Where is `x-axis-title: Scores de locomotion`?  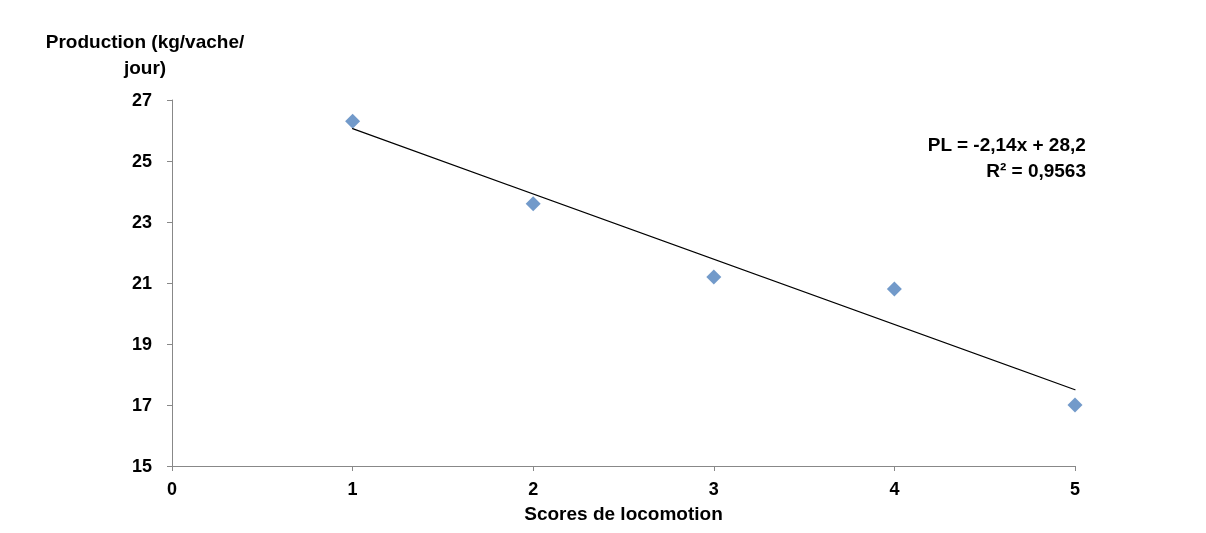
x-axis-title: Scores de locomotion is located at coordinates (623, 513).